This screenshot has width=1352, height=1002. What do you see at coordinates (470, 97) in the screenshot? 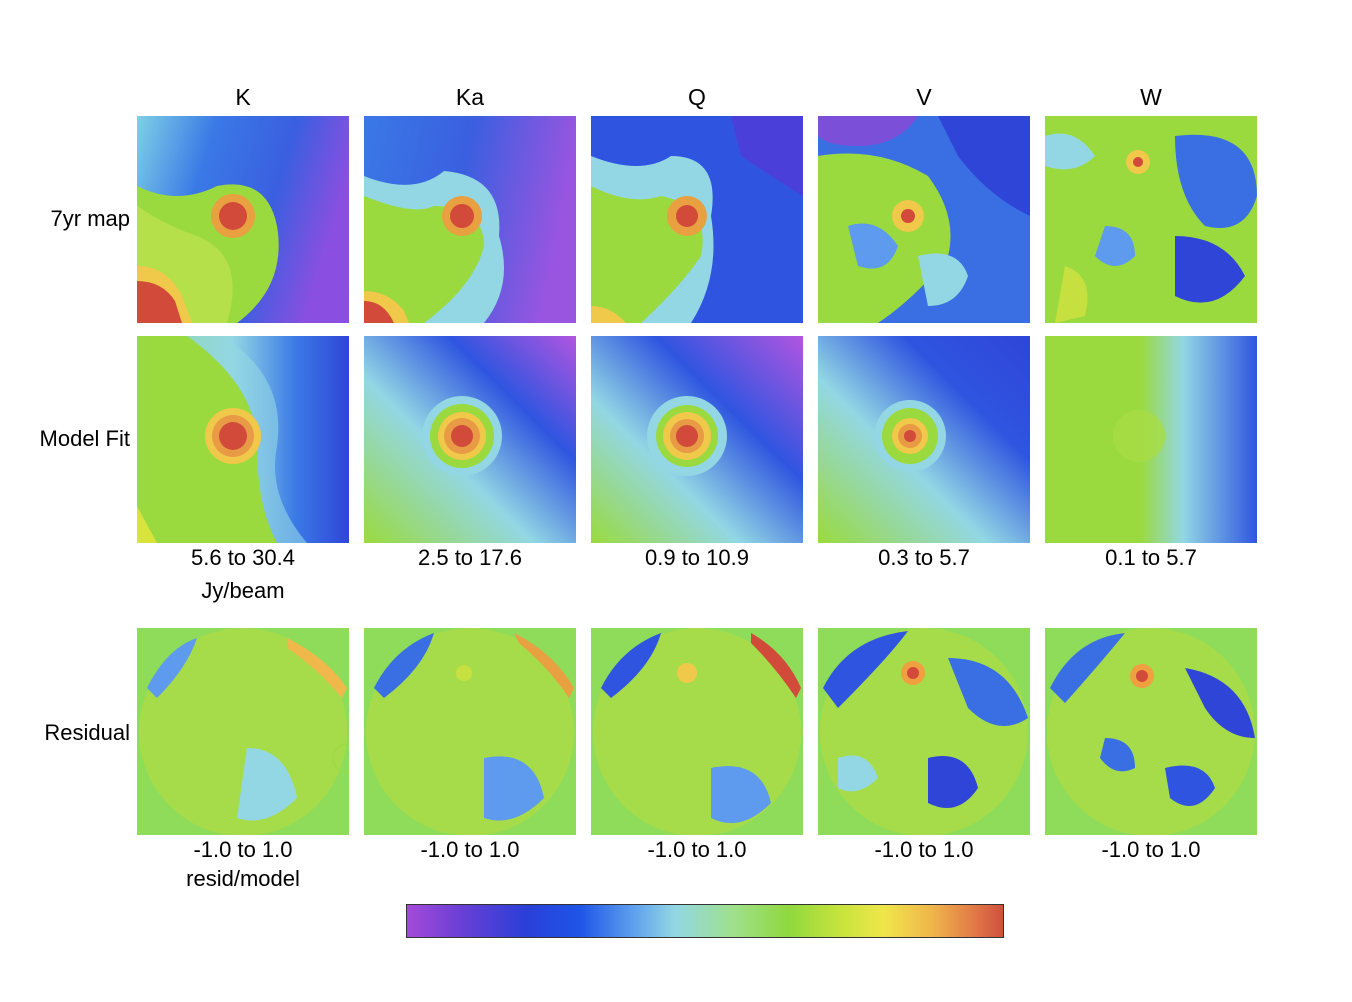
I see `column-label-ka: Ka` at bounding box center [470, 97].